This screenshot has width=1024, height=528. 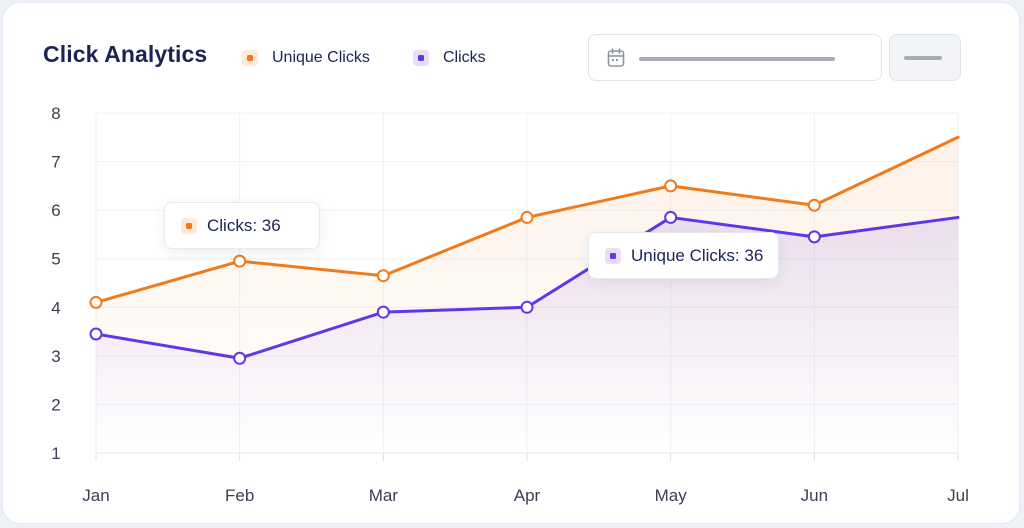 What do you see at coordinates (321, 57) in the screenshot?
I see `legend-label-unique-clicks: Unique Clicks` at bounding box center [321, 57].